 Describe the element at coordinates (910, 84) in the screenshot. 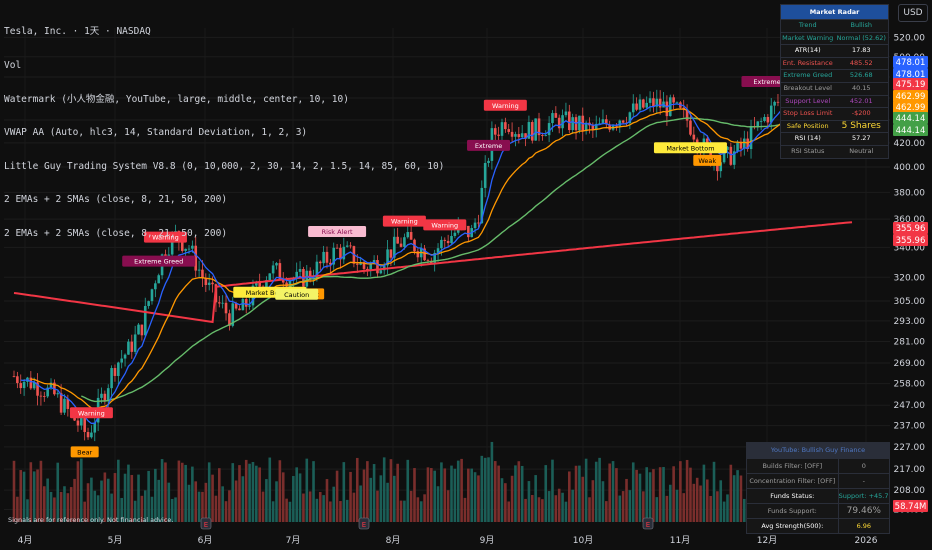

I see `price-label-bg` at that location.